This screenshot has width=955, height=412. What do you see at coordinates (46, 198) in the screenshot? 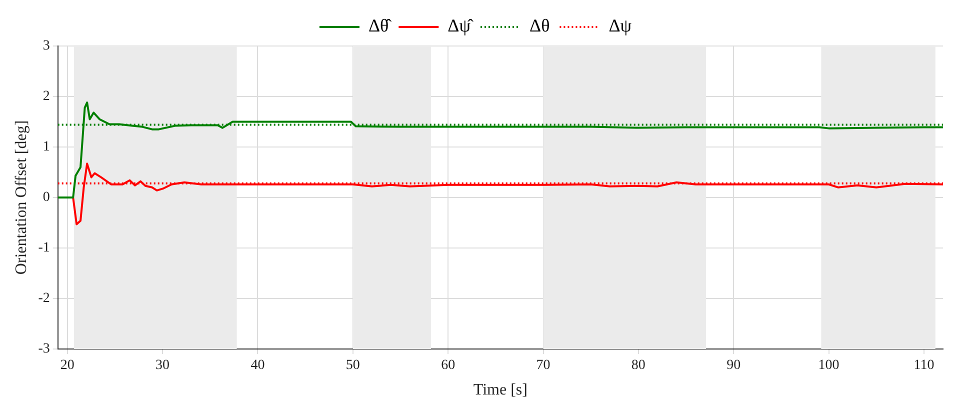
I see `y-tick-label: 0` at bounding box center [46, 198].